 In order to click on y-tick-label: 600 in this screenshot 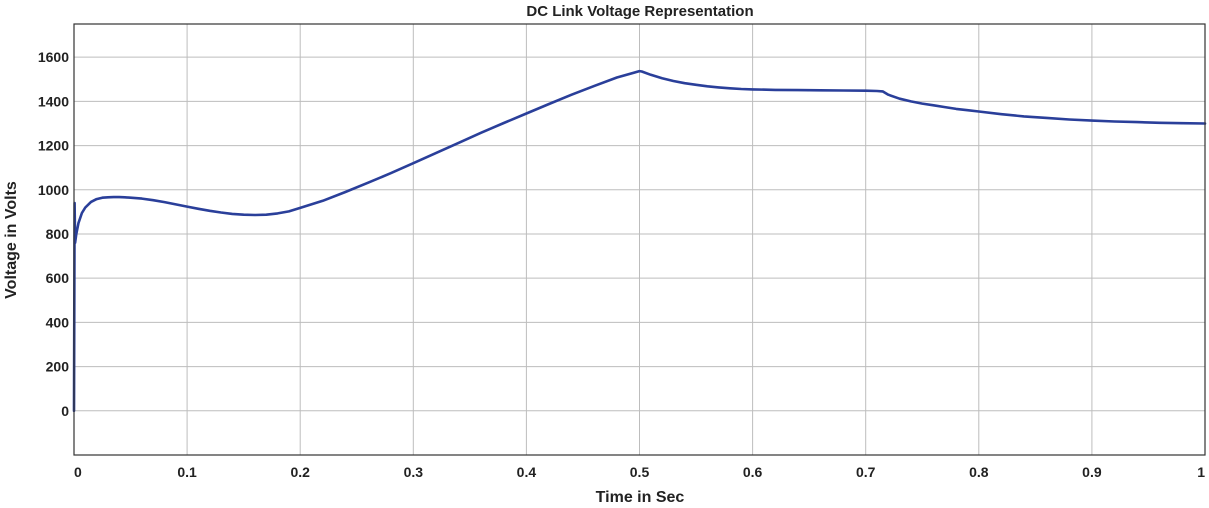, I will do `click(58, 278)`.